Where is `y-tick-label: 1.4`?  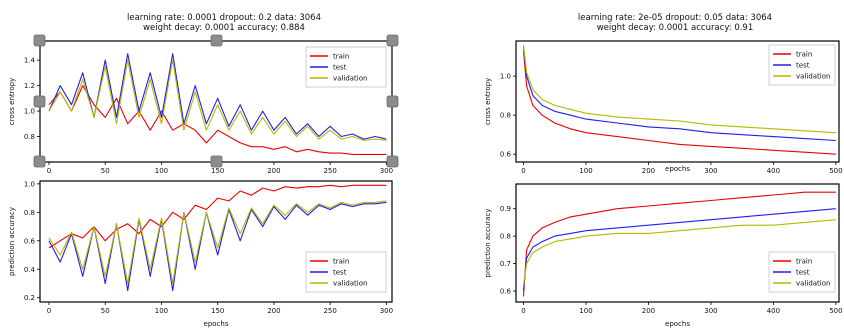 y-tick-label: 1.4 is located at coordinates (30, 61).